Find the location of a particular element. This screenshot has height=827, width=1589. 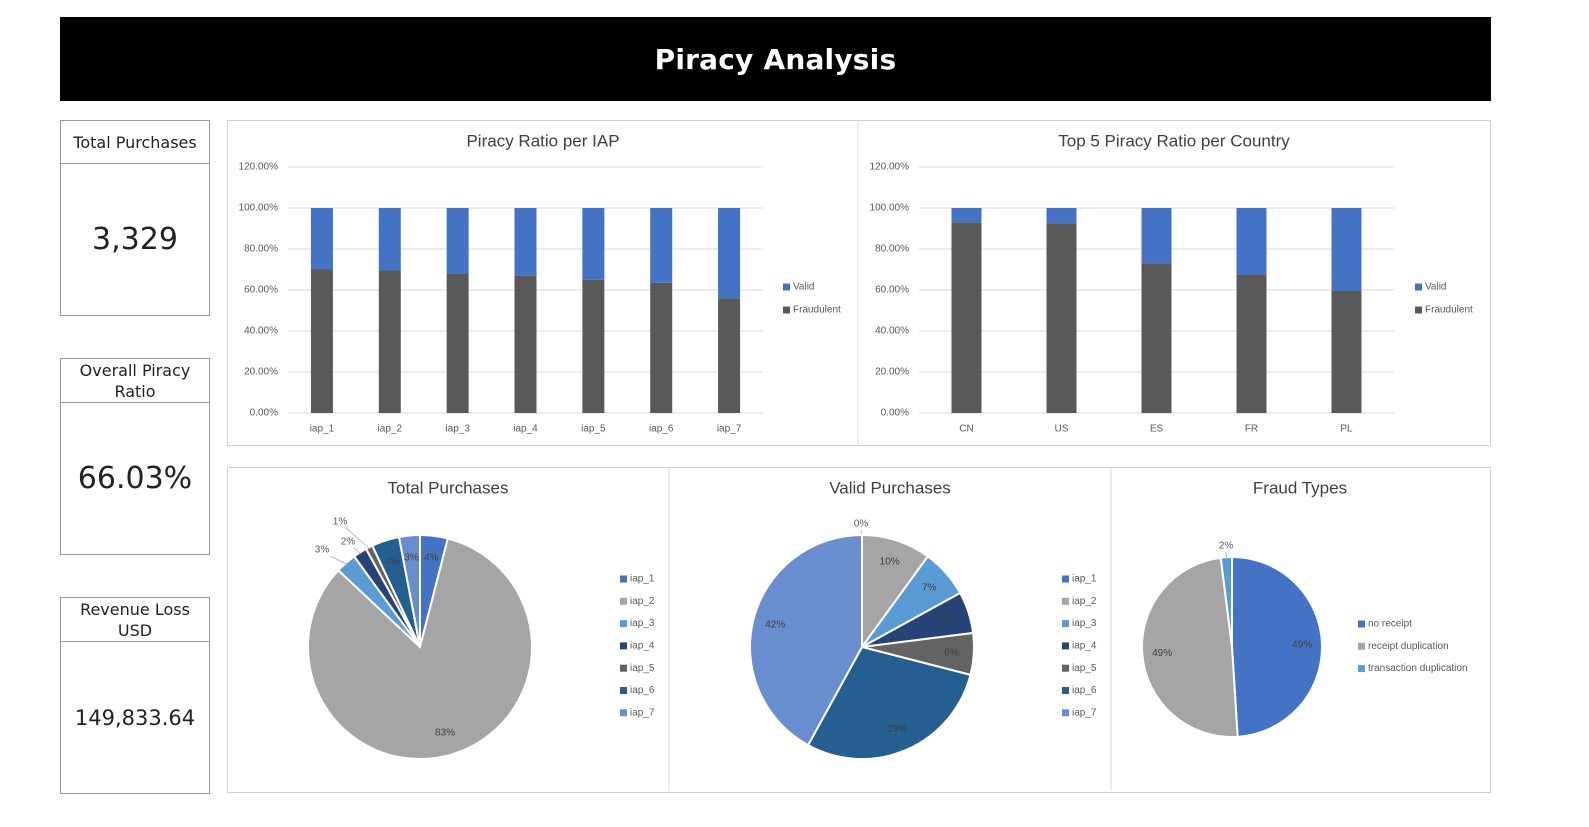

legend-label: iap_1 is located at coordinates (642, 579).